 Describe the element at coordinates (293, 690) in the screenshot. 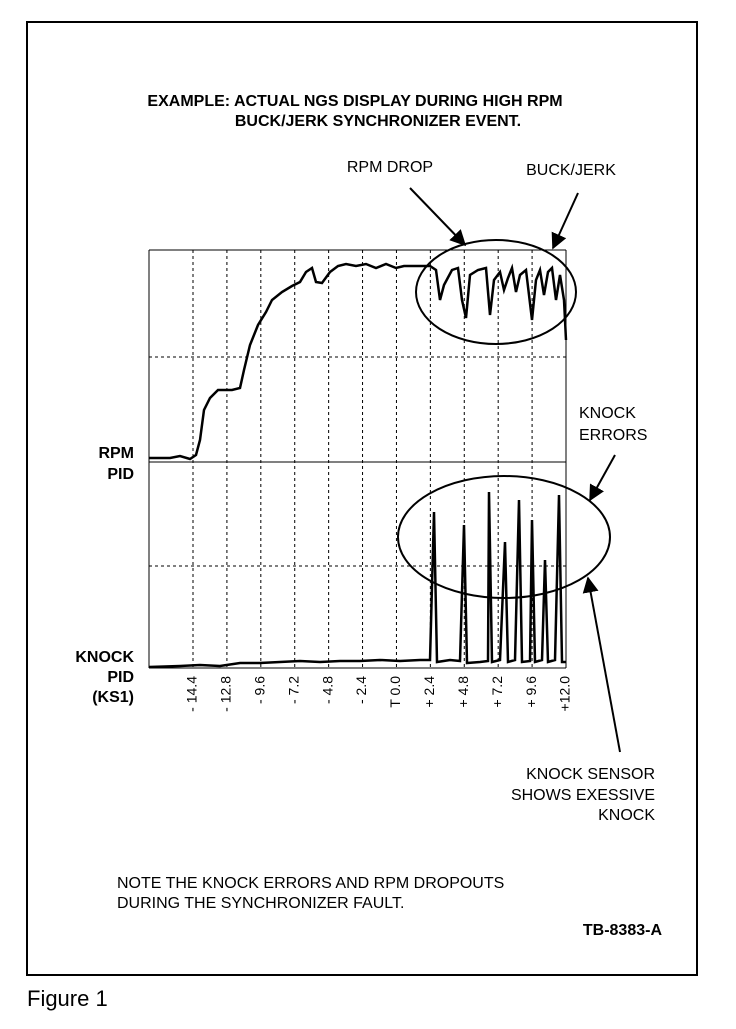

I see `x-tick-label: - 7.2` at that location.